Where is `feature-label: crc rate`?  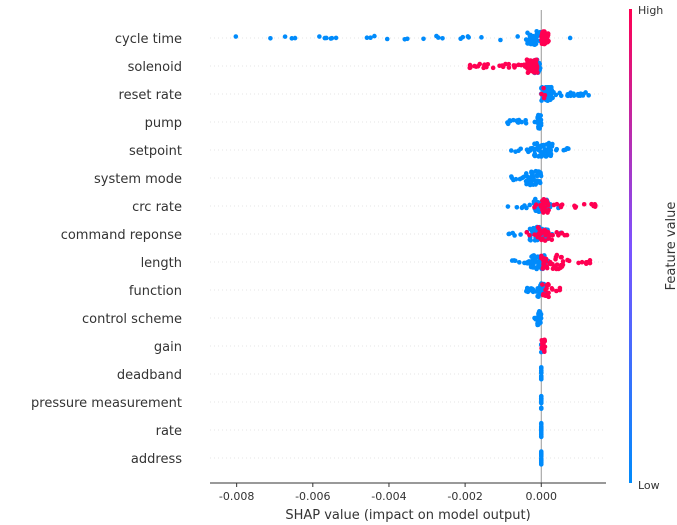 feature-label: crc rate is located at coordinates (157, 207).